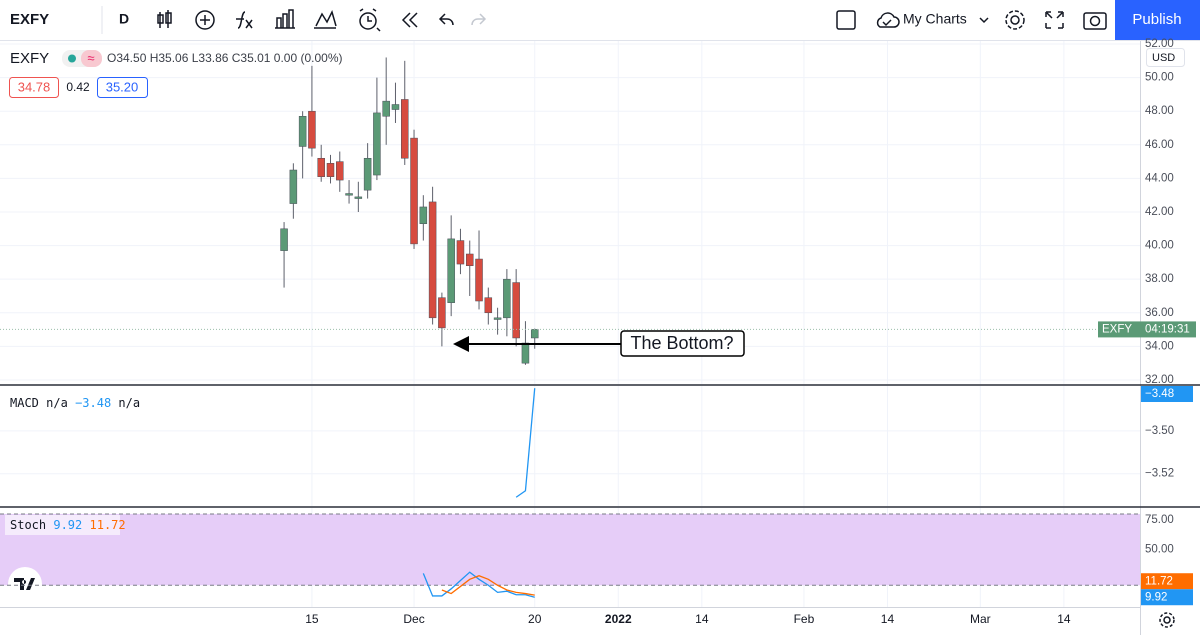  Describe the element at coordinates (28, 525) in the screenshot. I see `legend-item: Stoch` at that location.